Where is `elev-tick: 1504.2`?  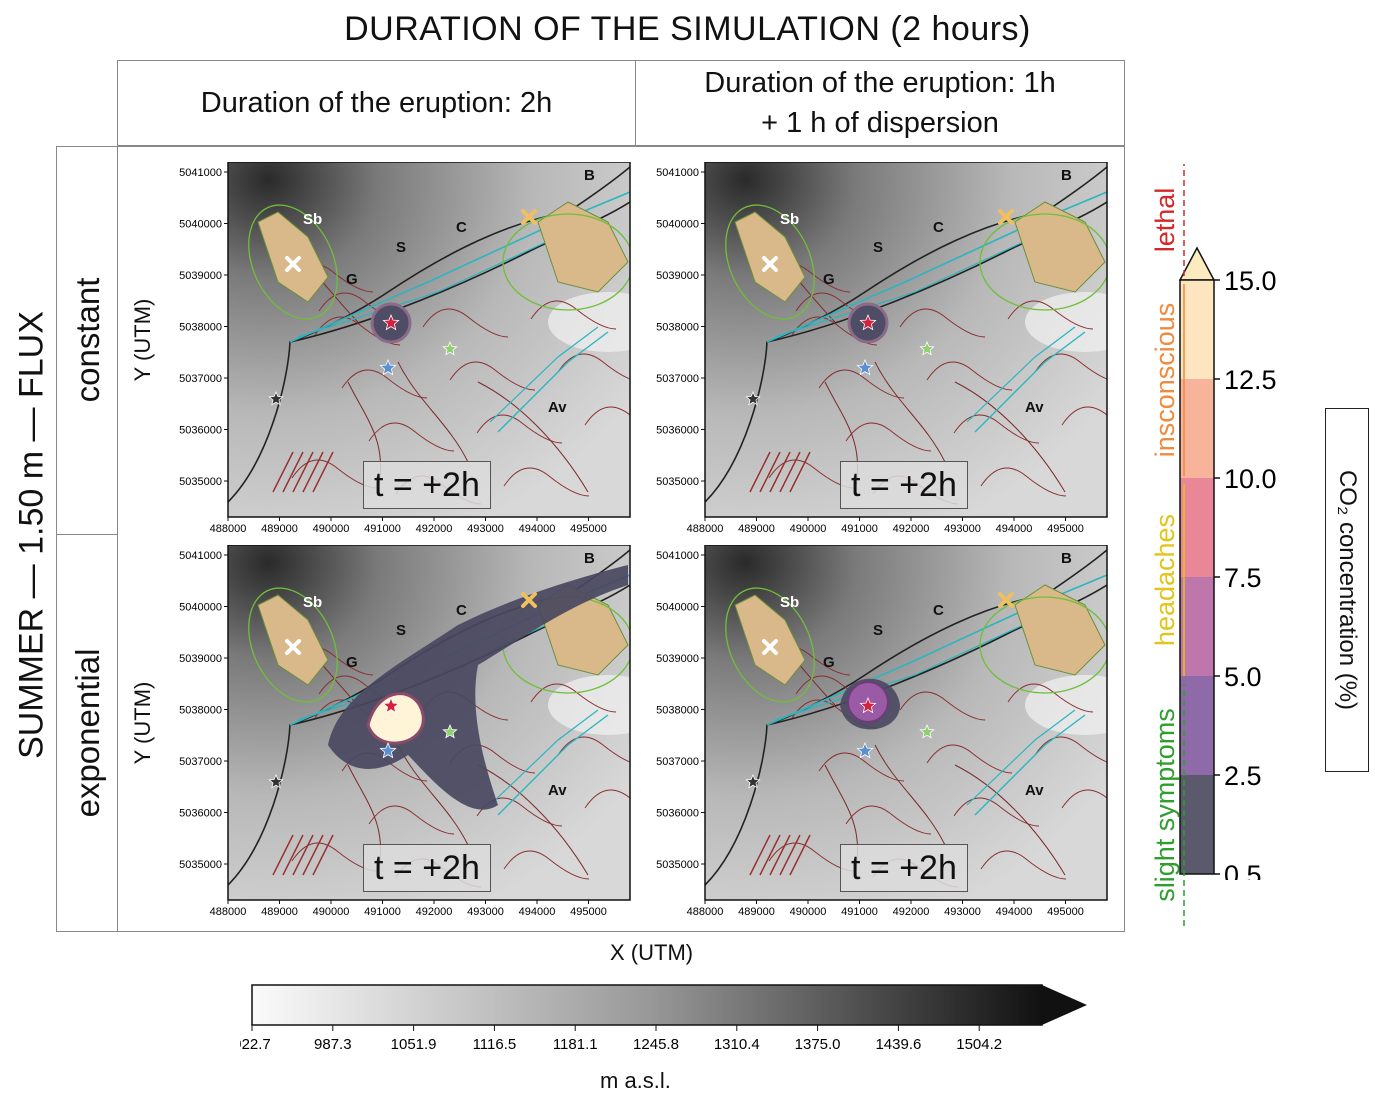
elev-tick: 1504.2 is located at coordinates (979, 1044).